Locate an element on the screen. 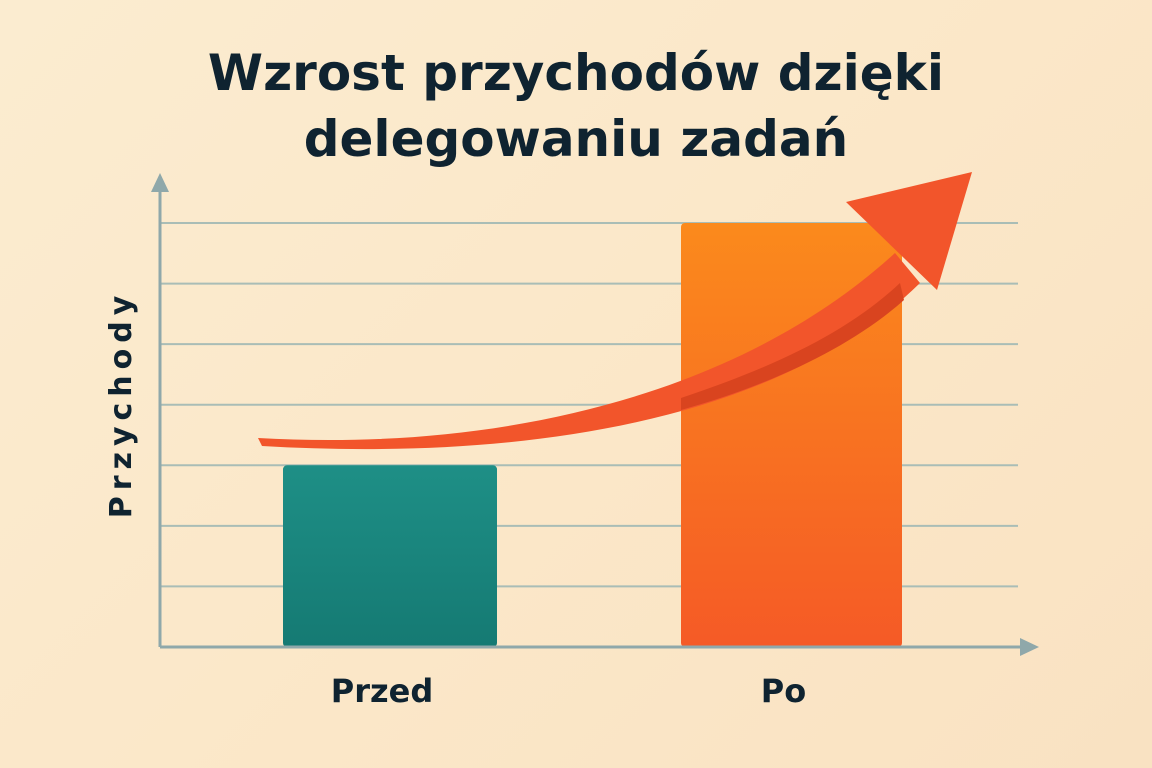  y-axis-label: Przychody is located at coordinates (121, 404).